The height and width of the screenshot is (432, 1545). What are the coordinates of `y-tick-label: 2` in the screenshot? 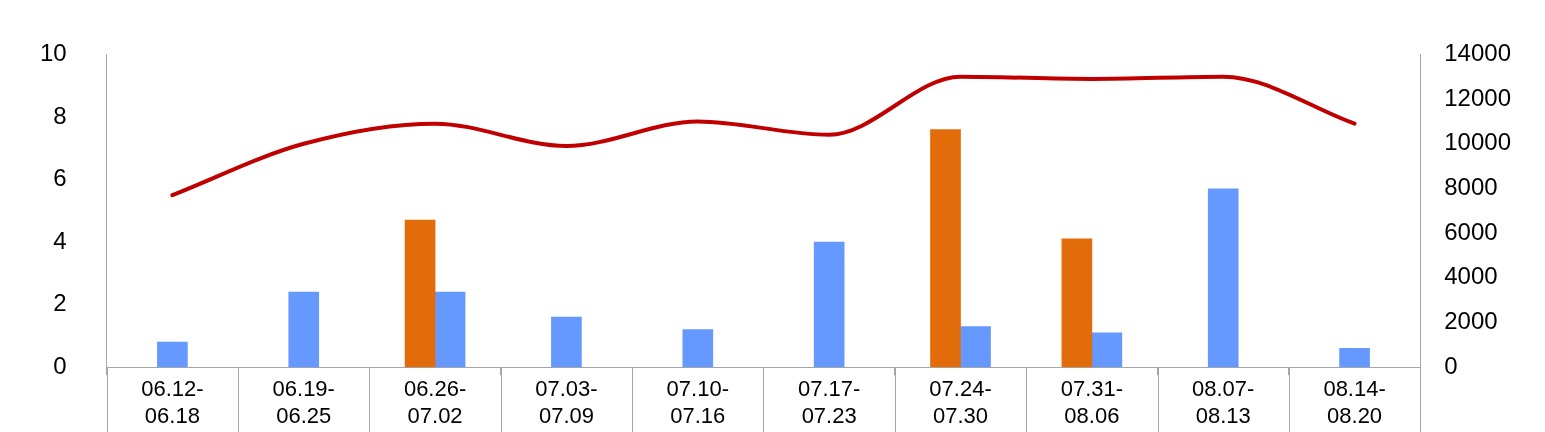 It's located at (60, 303).